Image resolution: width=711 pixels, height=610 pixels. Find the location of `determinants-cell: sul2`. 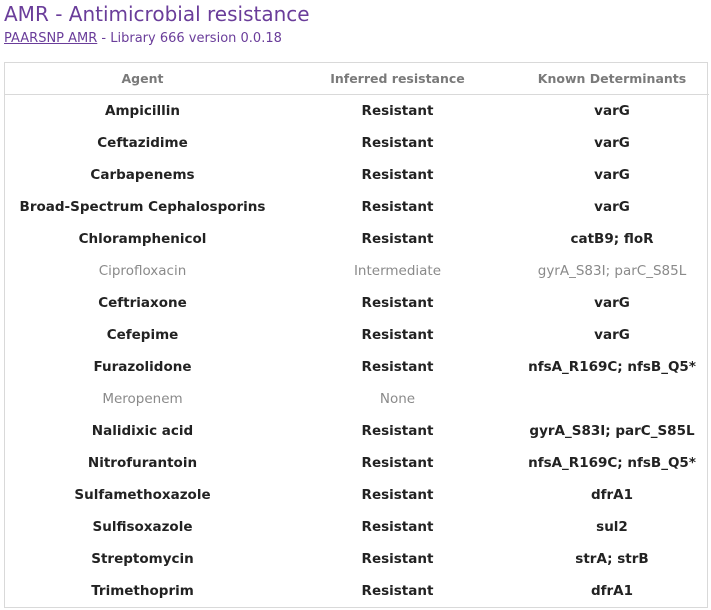

determinants-cell: sul2 is located at coordinates (612, 527).